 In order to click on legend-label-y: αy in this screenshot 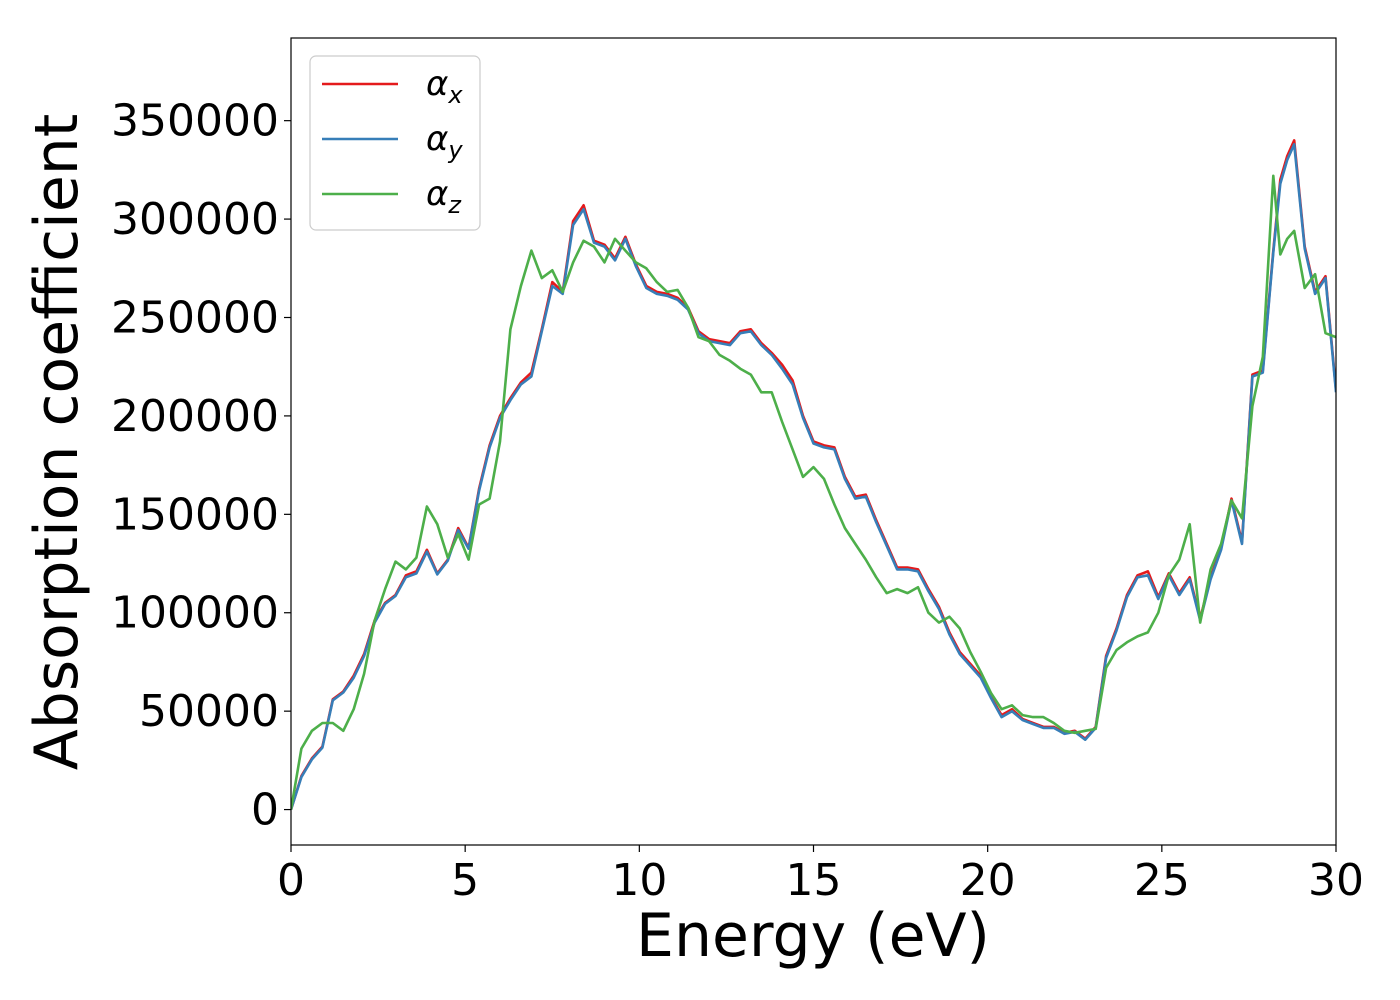, I will do `click(444, 141)`.